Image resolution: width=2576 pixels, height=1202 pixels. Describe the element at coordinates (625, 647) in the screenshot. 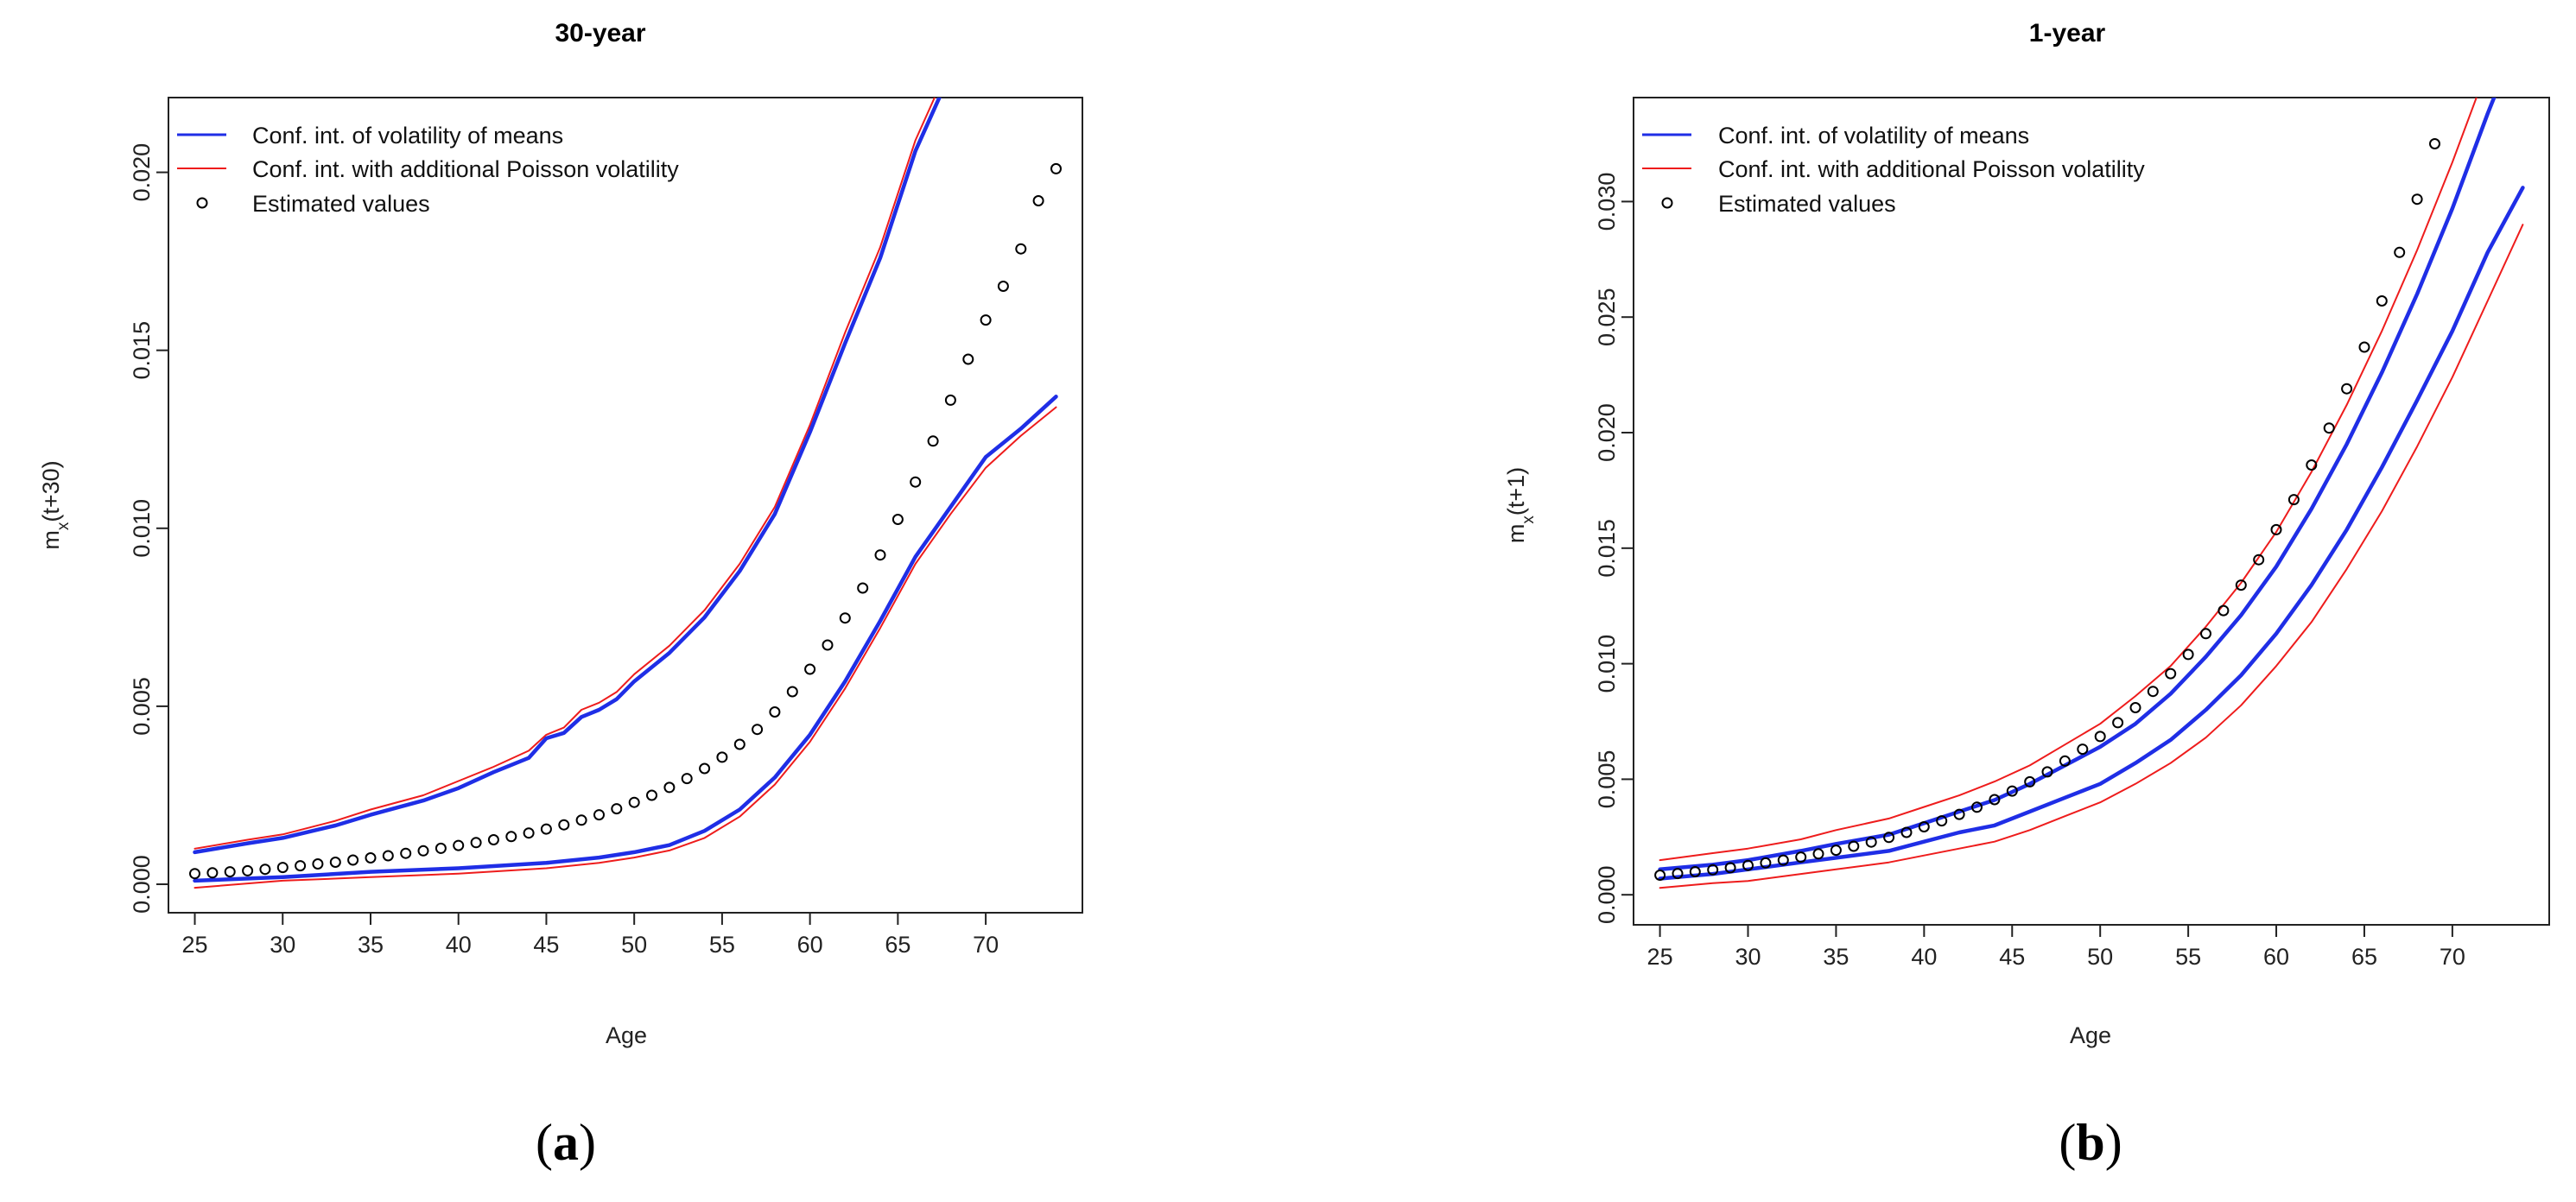

I see `lower-poisson-line` at that location.